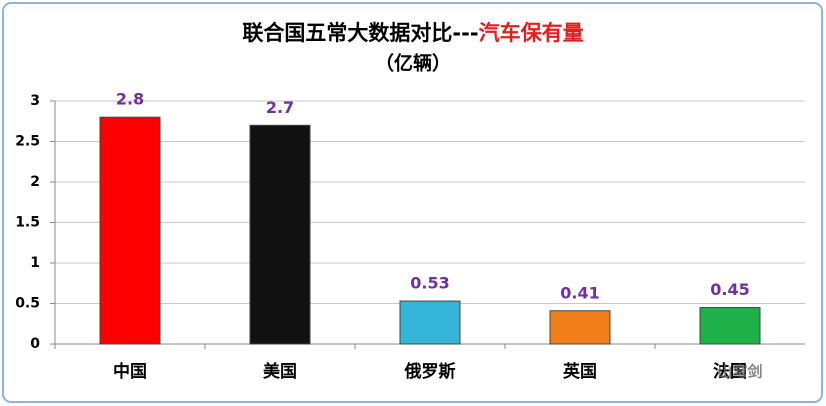  I want to click on value-label: 2.7, so click(280, 107).